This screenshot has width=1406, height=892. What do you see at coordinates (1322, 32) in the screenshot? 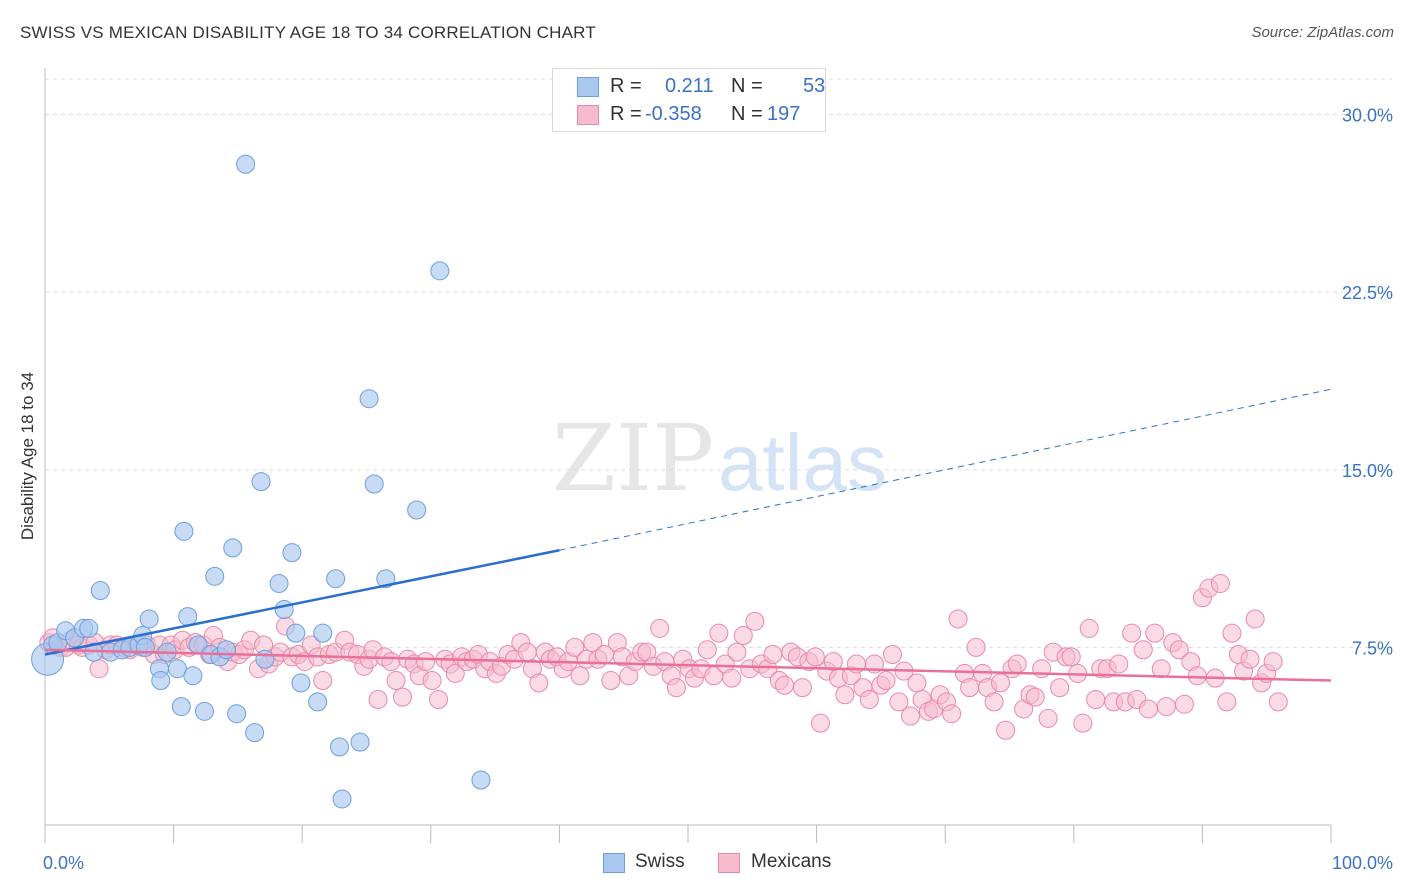
I see `source-label: Source: ZipAtlas.com` at bounding box center [1322, 32].